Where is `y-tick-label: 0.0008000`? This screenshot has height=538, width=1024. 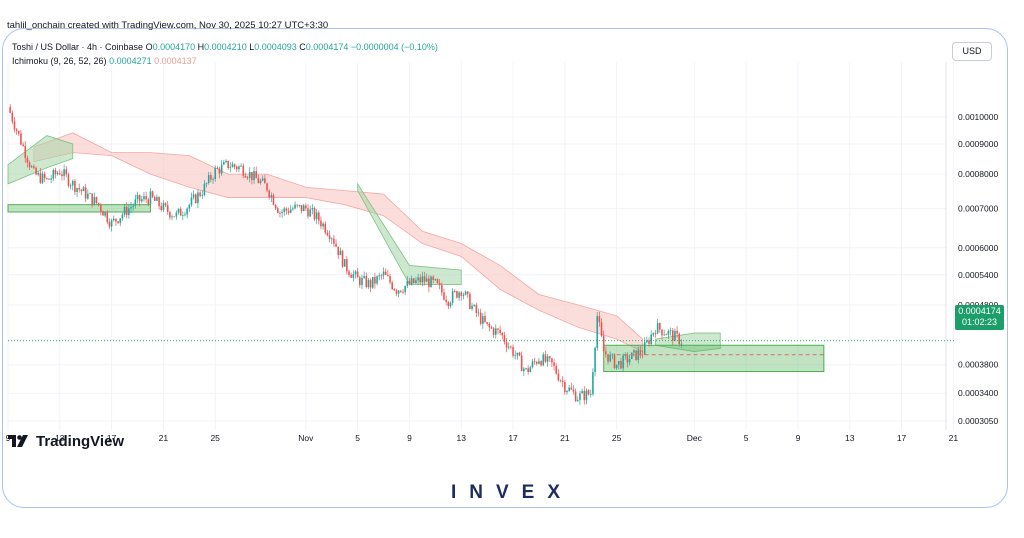 y-tick-label: 0.0008000 is located at coordinates (978, 174).